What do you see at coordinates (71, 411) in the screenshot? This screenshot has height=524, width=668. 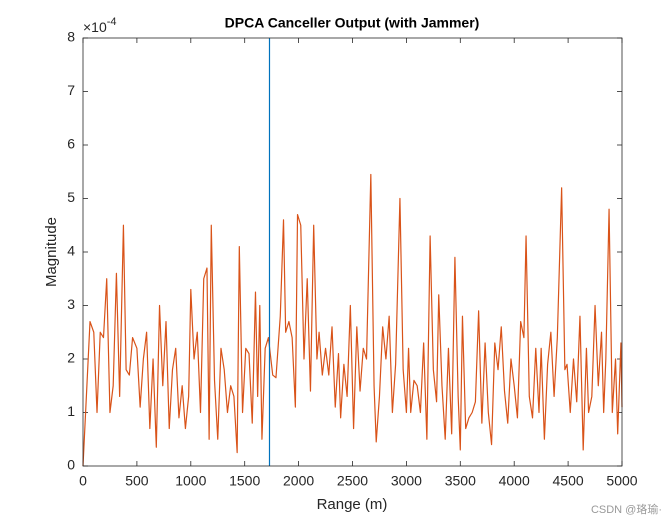 I see `y-tick-label: 1` at bounding box center [71, 411].